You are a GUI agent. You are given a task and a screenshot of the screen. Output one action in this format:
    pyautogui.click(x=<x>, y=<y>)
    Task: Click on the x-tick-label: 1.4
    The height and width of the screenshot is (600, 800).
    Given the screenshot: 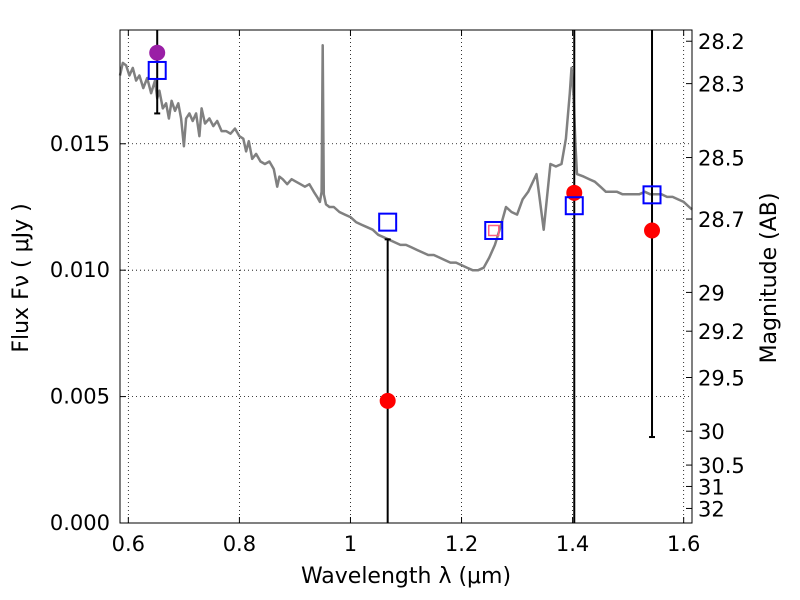 What is the action you would take?
    pyautogui.click(x=572, y=544)
    